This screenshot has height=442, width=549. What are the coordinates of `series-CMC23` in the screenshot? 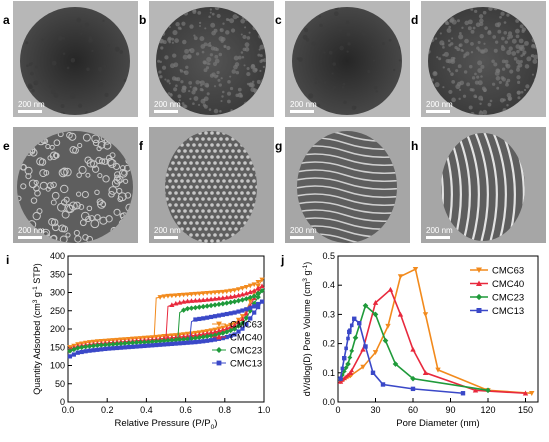 It's located at (414, 348).